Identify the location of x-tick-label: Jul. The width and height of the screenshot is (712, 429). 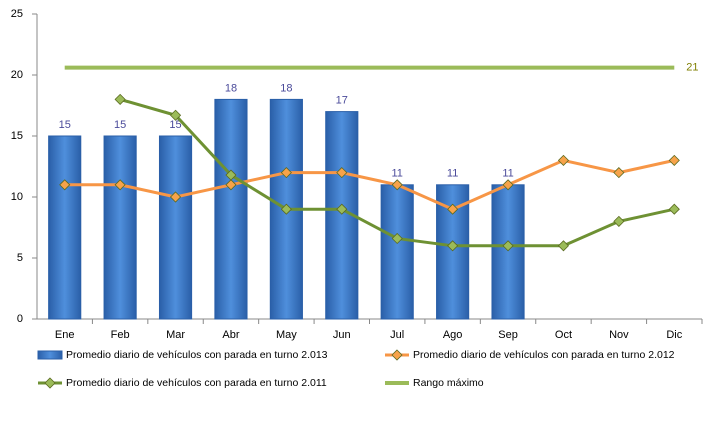
(397, 335).